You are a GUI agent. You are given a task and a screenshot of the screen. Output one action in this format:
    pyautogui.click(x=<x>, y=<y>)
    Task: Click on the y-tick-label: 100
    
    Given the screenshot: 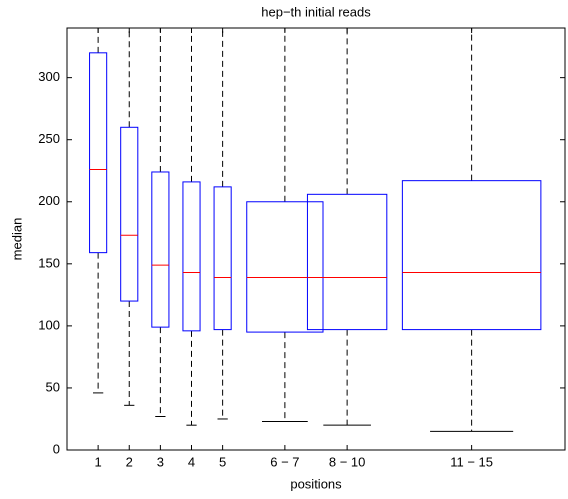 What is the action you would take?
    pyautogui.click(x=49, y=324)
    